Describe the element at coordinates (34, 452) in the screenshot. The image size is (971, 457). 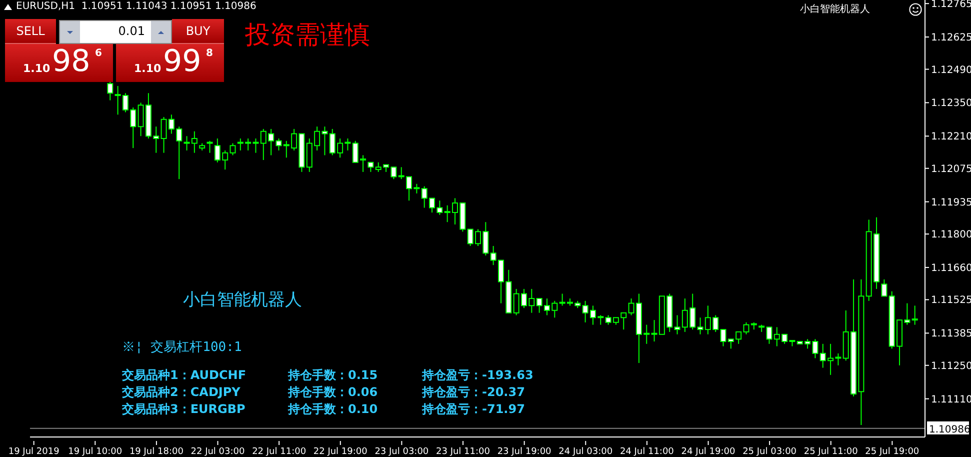
I see `x-tick-label: 19 Jul 2019` at that location.